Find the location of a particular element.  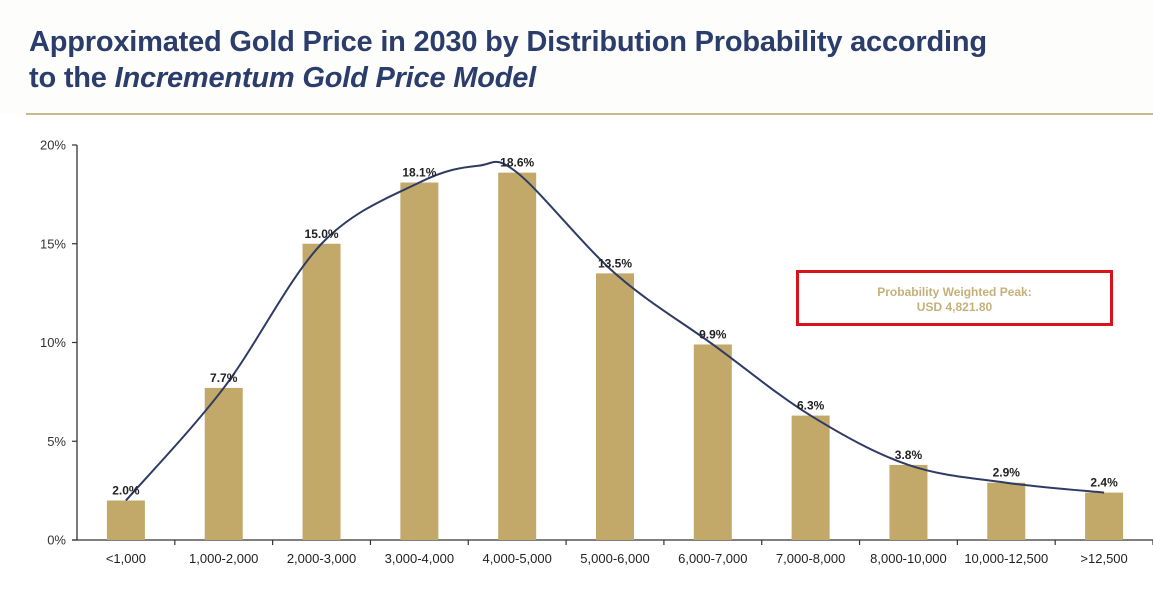

title-line-2-prefix: to the is located at coordinates (72, 78).